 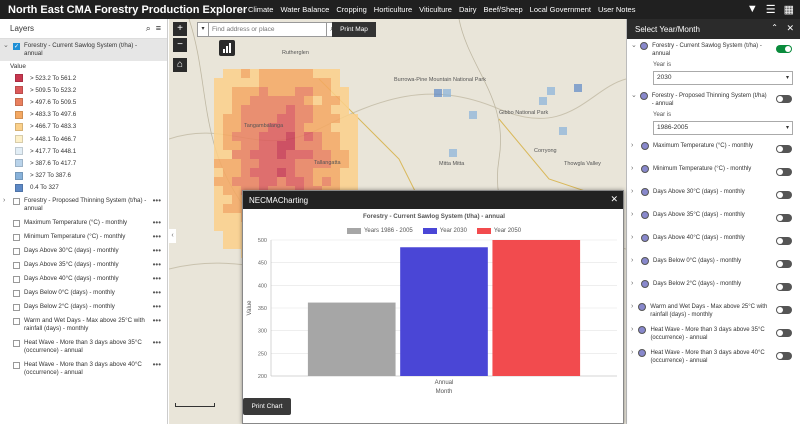 I want to click on print-map-button: Print Map, so click(x=354, y=29).